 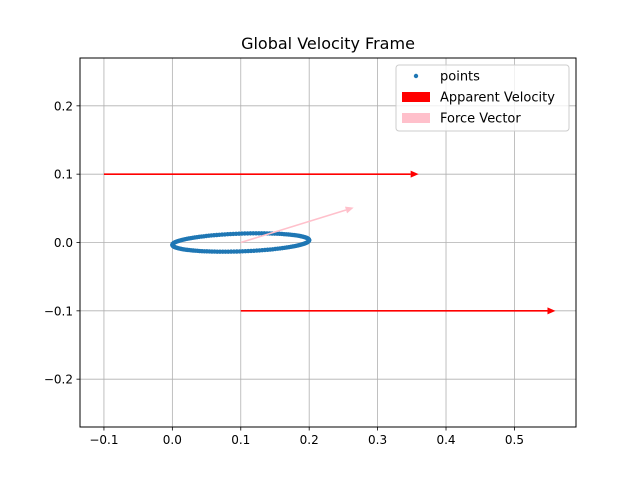 What do you see at coordinates (497, 98) in the screenshot?
I see `legend-label: Apparent Velocity` at bounding box center [497, 98].